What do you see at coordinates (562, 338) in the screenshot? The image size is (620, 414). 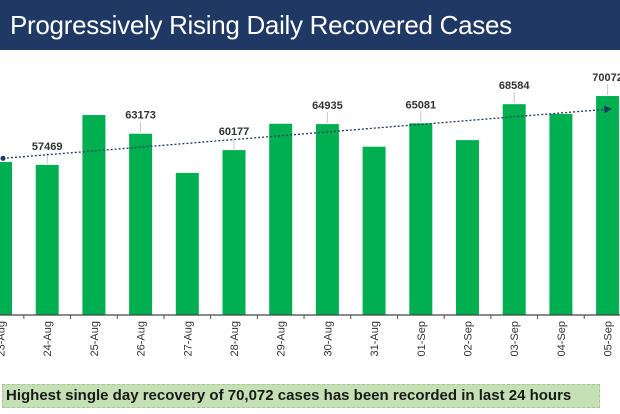 I see `x-tick-label: 04-Sep` at bounding box center [562, 338].